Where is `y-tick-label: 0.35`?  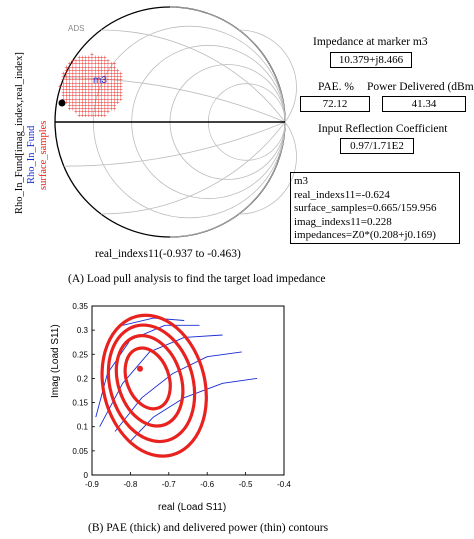 y-tick-label: 0.35 is located at coordinates (80, 306).